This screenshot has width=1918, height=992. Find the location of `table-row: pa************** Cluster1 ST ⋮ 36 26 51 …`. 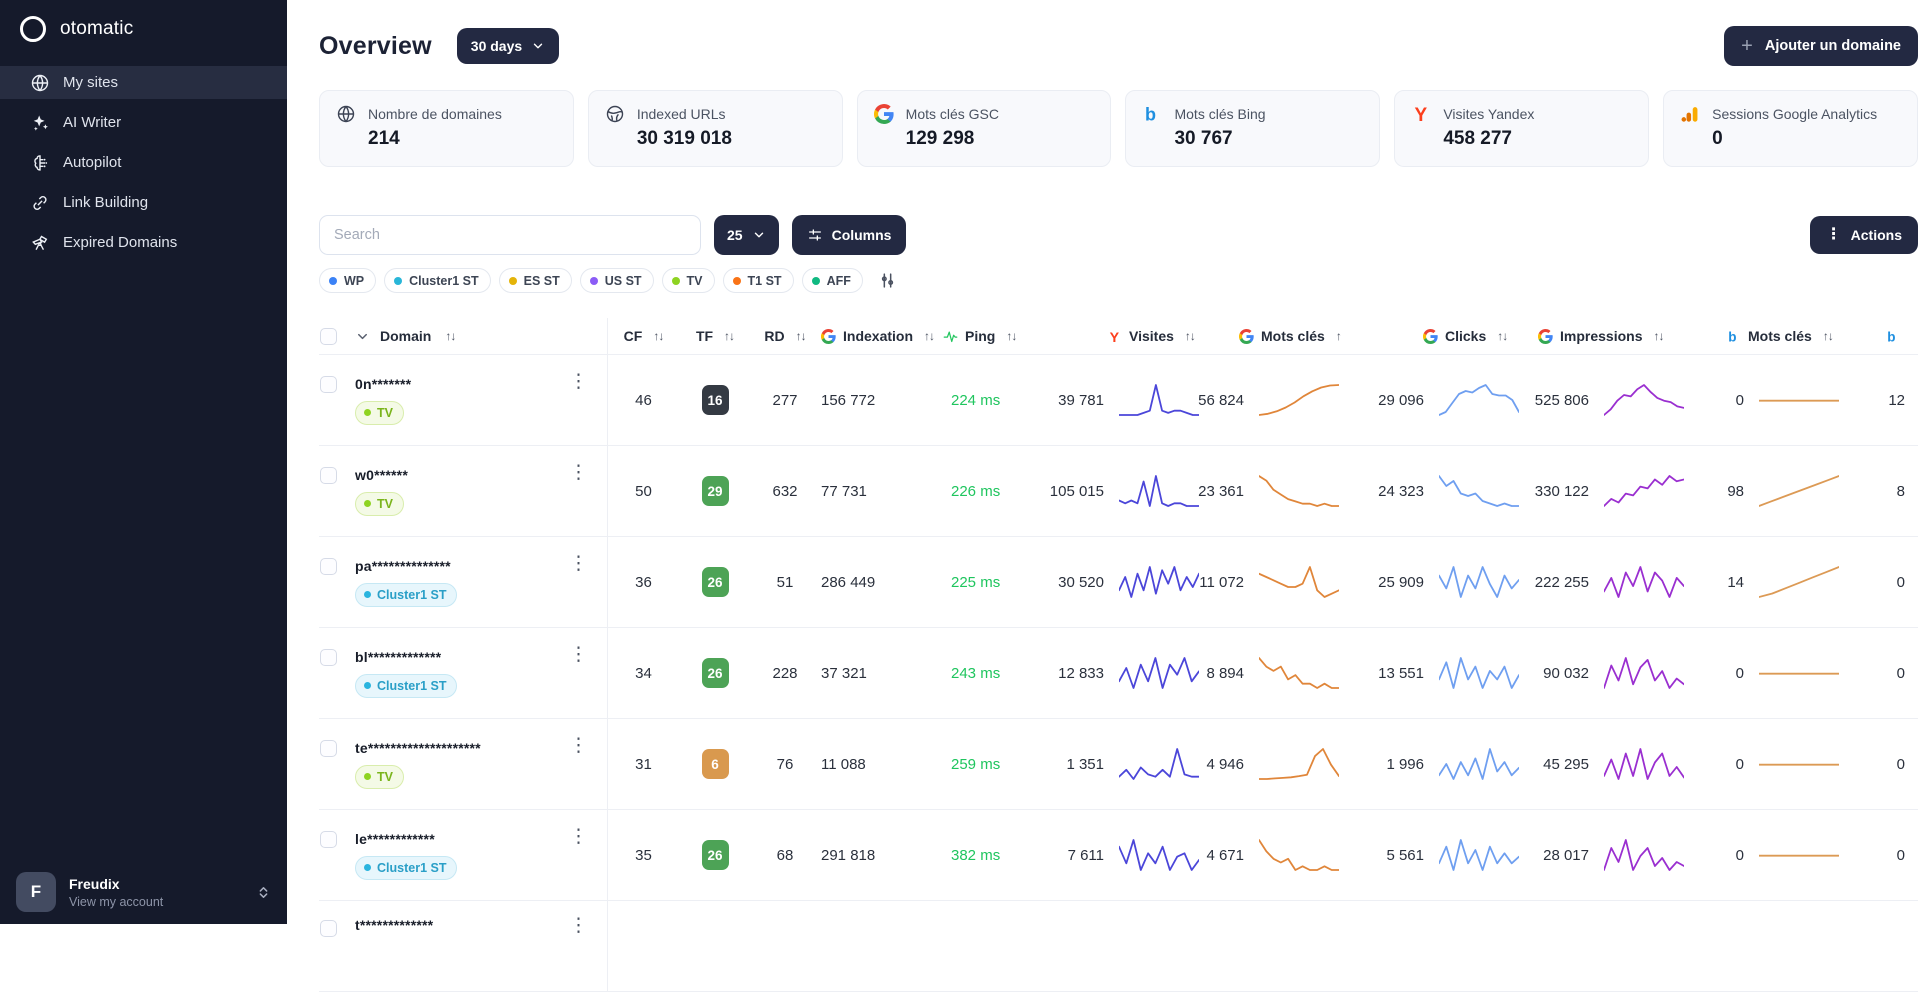

table-row: pa************** Cluster1 ST ⋮ 36 26 51 … is located at coordinates (1118, 582).